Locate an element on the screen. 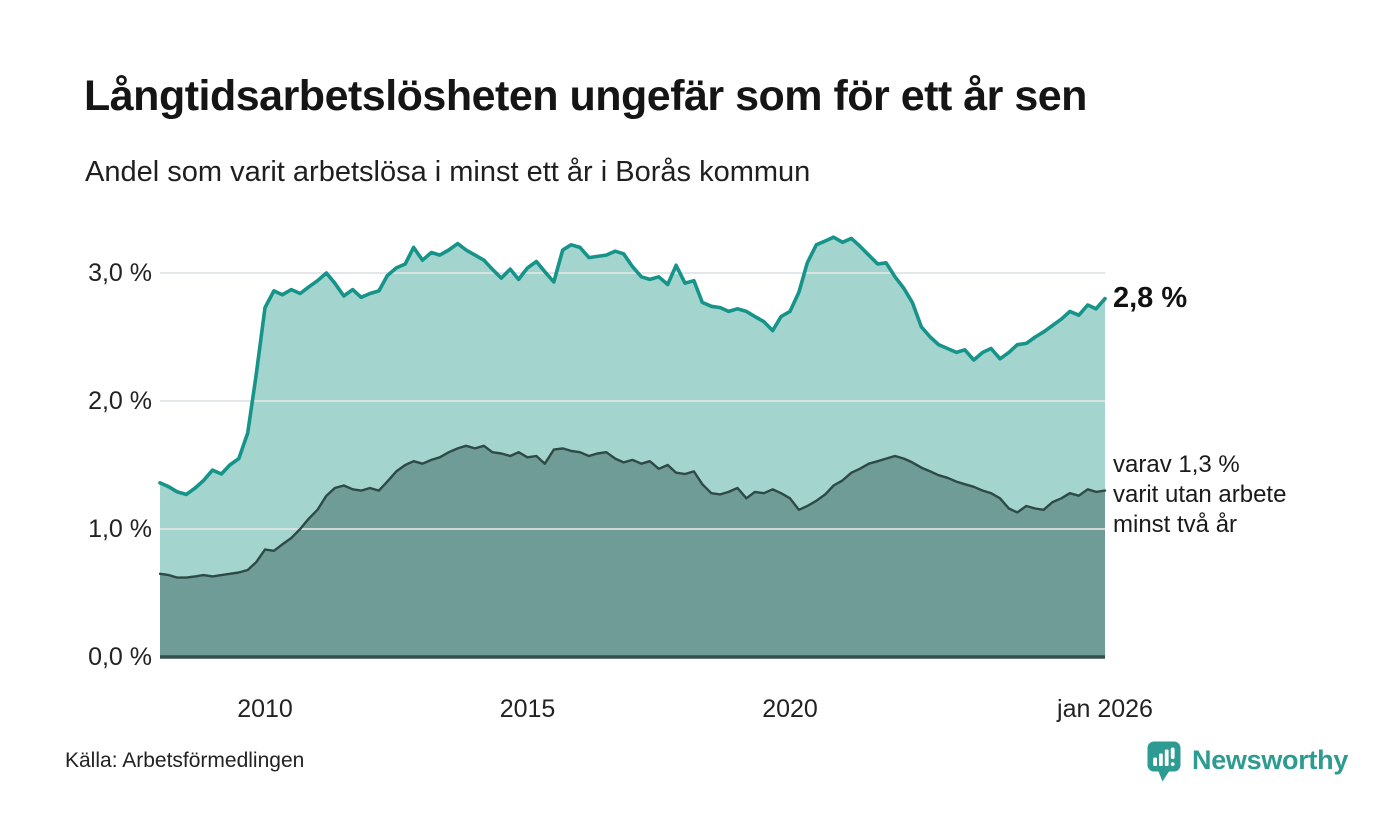  x-axis-tick-label: 2015 is located at coordinates (527, 709).